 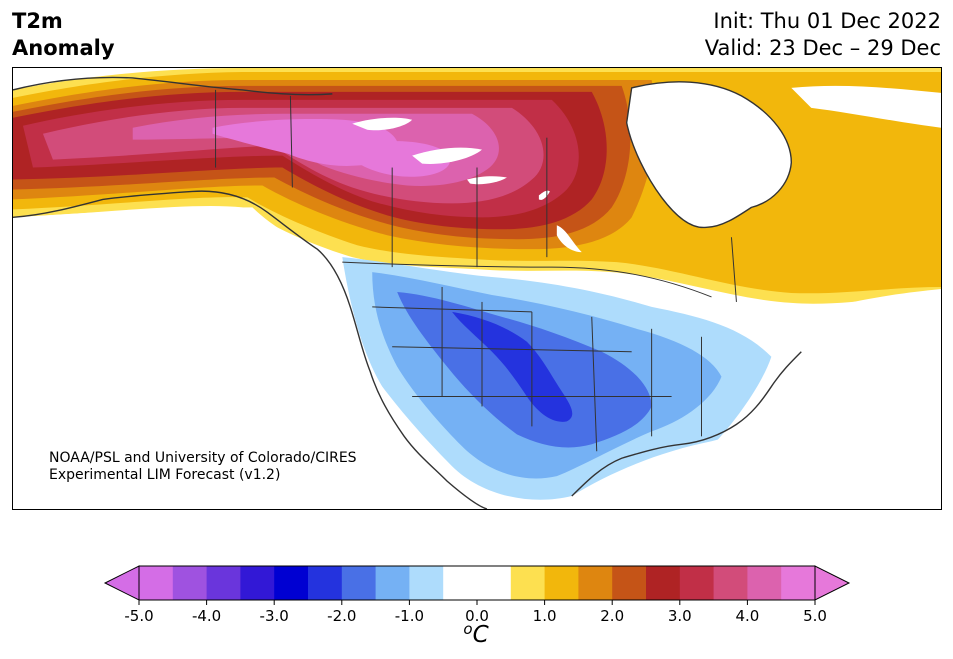 I want to click on colorbar-tick-label: 1.0, so click(x=545, y=616).